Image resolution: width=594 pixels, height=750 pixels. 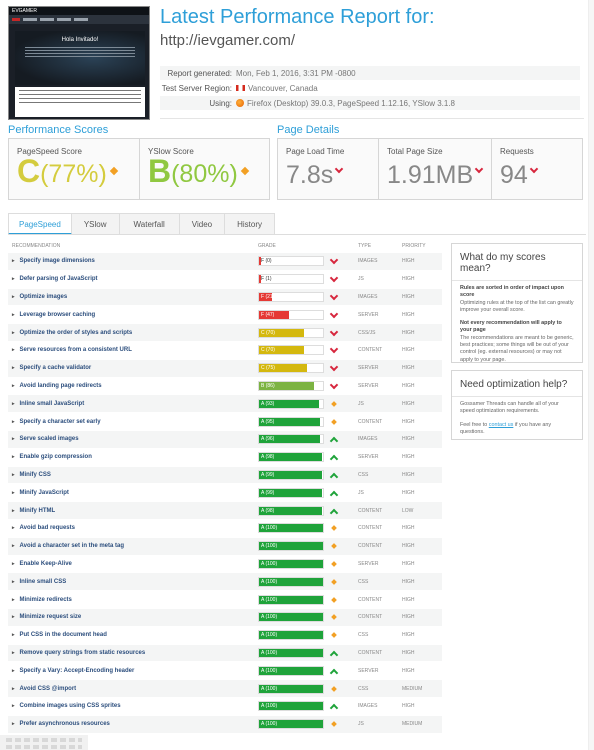 What do you see at coordinates (412, 724) in the screenshot?
I see `rule-priority: MEDIUM` at bounding box center [412, 724].